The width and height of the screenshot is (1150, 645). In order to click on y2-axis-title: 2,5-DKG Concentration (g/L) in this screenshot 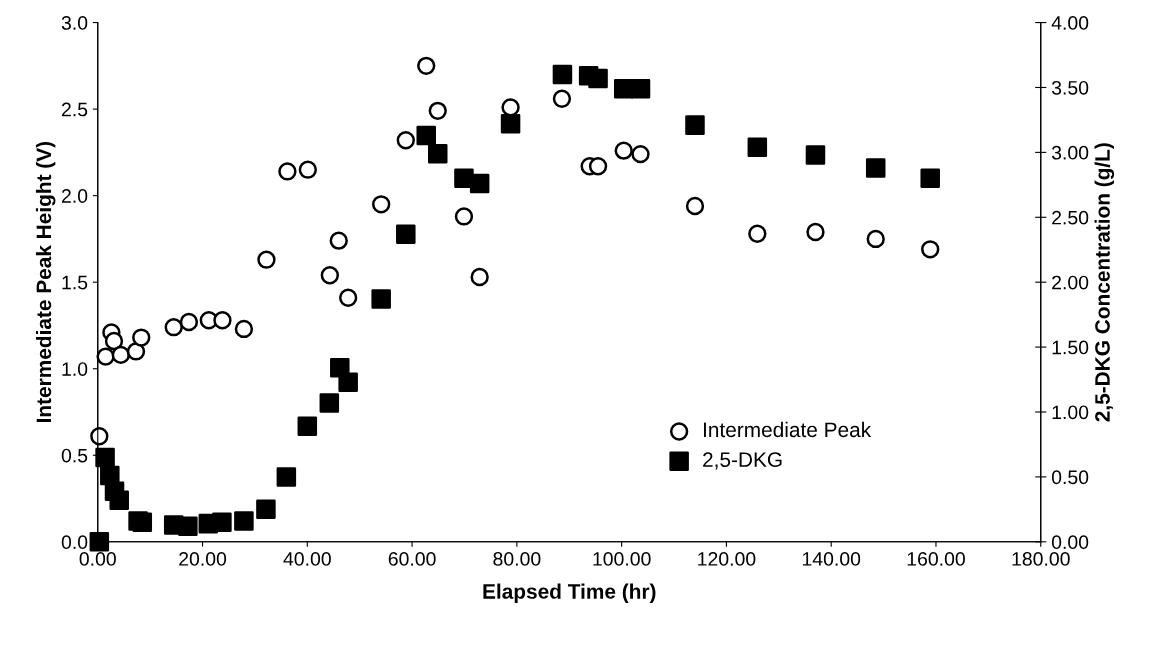, I will do `click(1104, 282)`.